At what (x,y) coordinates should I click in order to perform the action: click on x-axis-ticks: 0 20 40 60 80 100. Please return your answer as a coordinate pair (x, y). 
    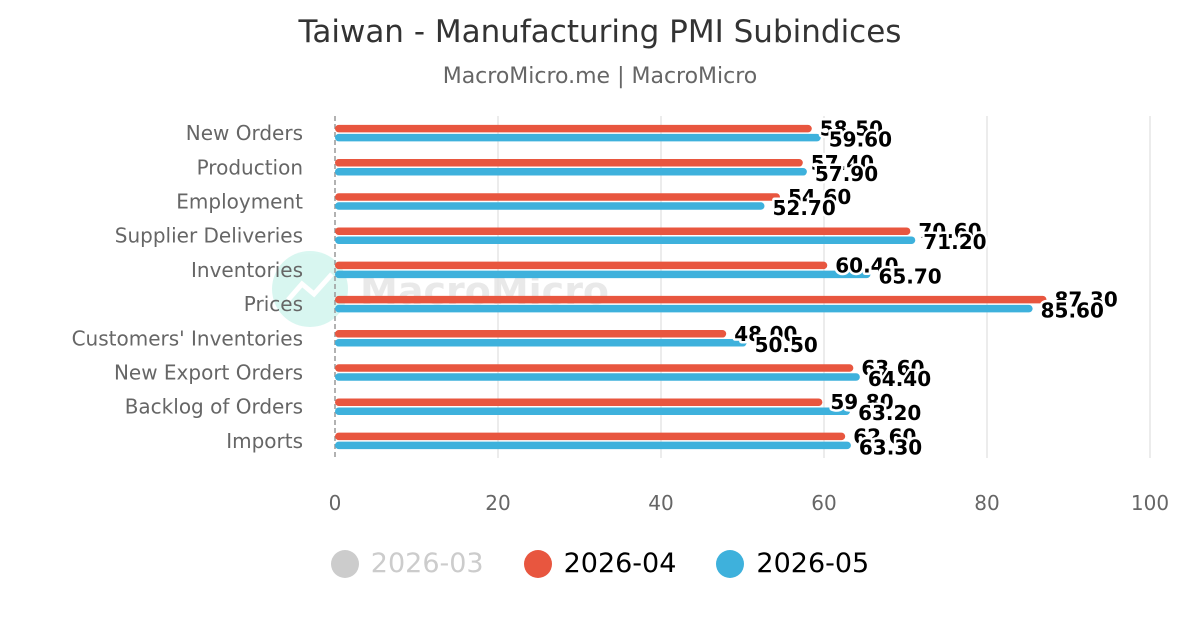
    Looking at the image, I should click on (749, 503).